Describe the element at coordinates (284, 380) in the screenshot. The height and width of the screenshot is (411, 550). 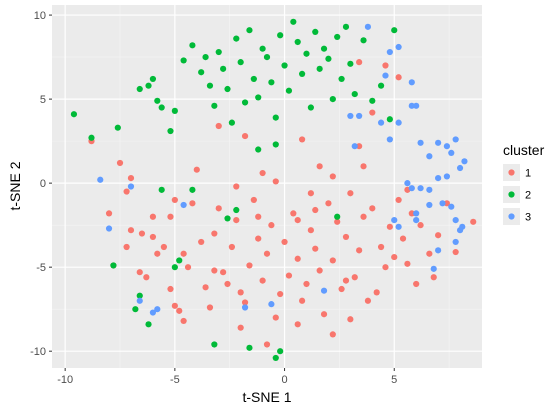
I see `x-tick-label: 0` at that location.